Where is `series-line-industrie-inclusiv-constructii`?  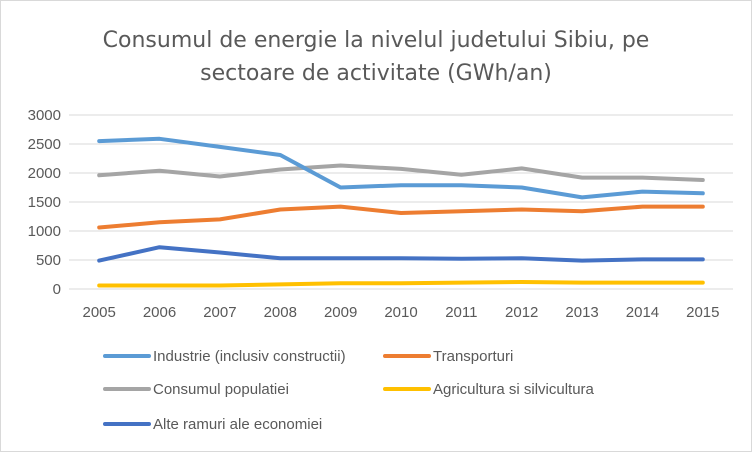
series-line-industrie-inclusiv-constructii is located at coordinates (401, 168).